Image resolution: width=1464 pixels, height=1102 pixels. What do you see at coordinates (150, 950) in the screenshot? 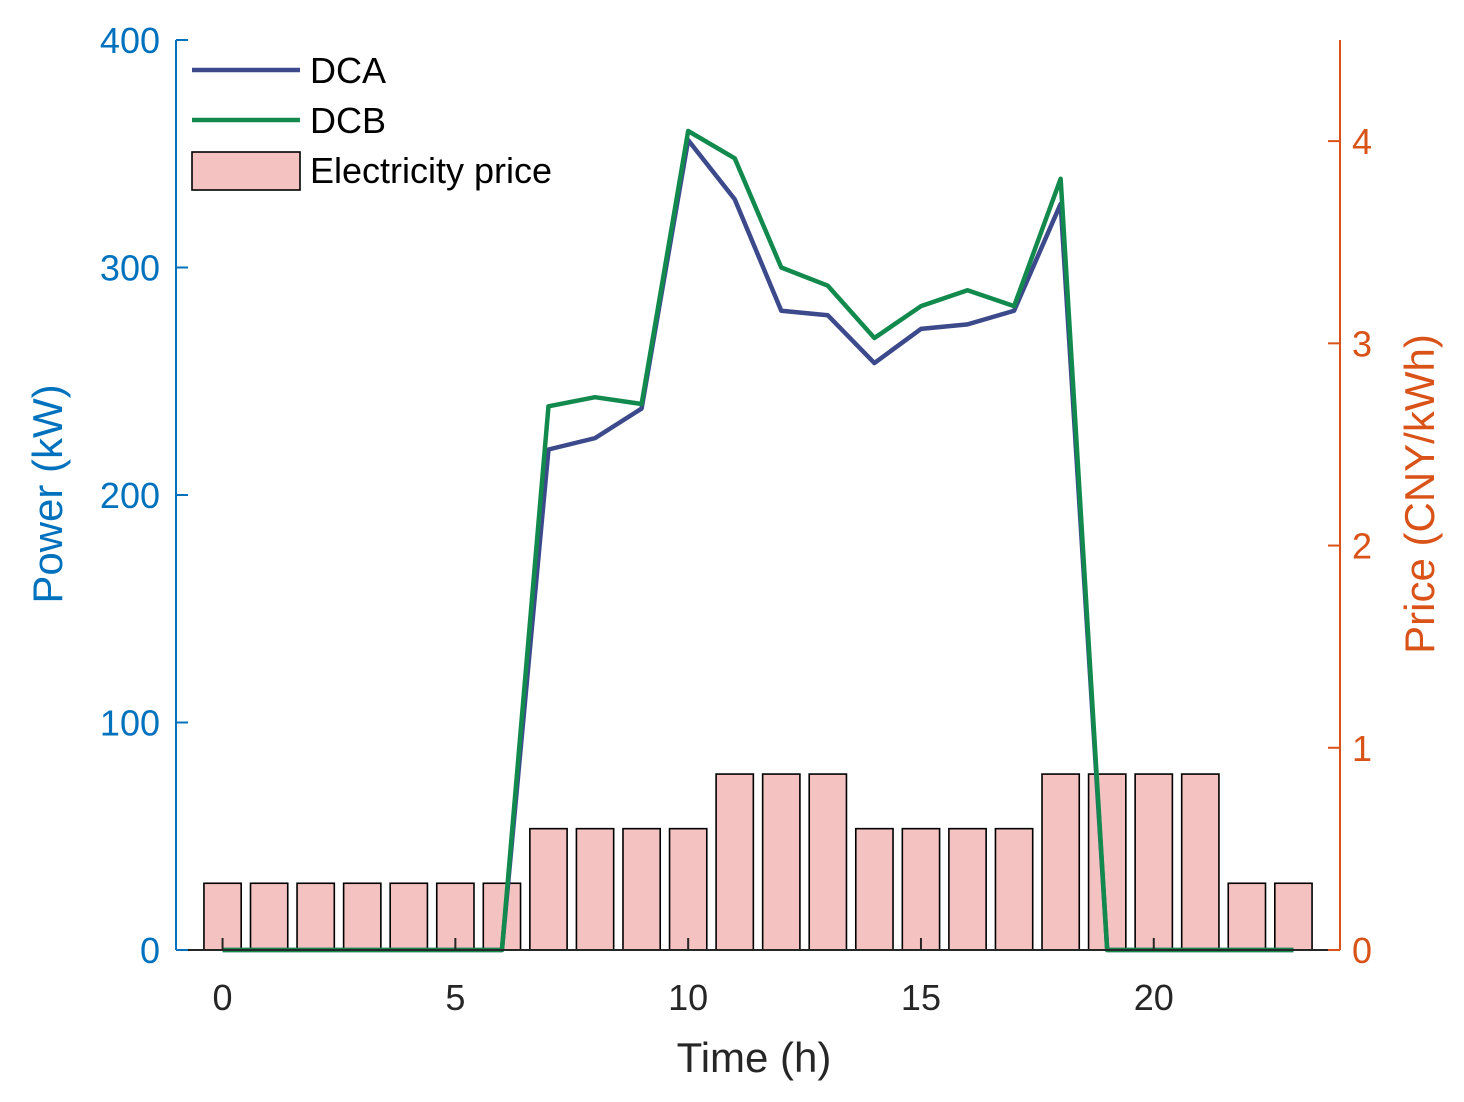
I see `y-left-tick-label-0: 0` at bounding box center [150, 950].